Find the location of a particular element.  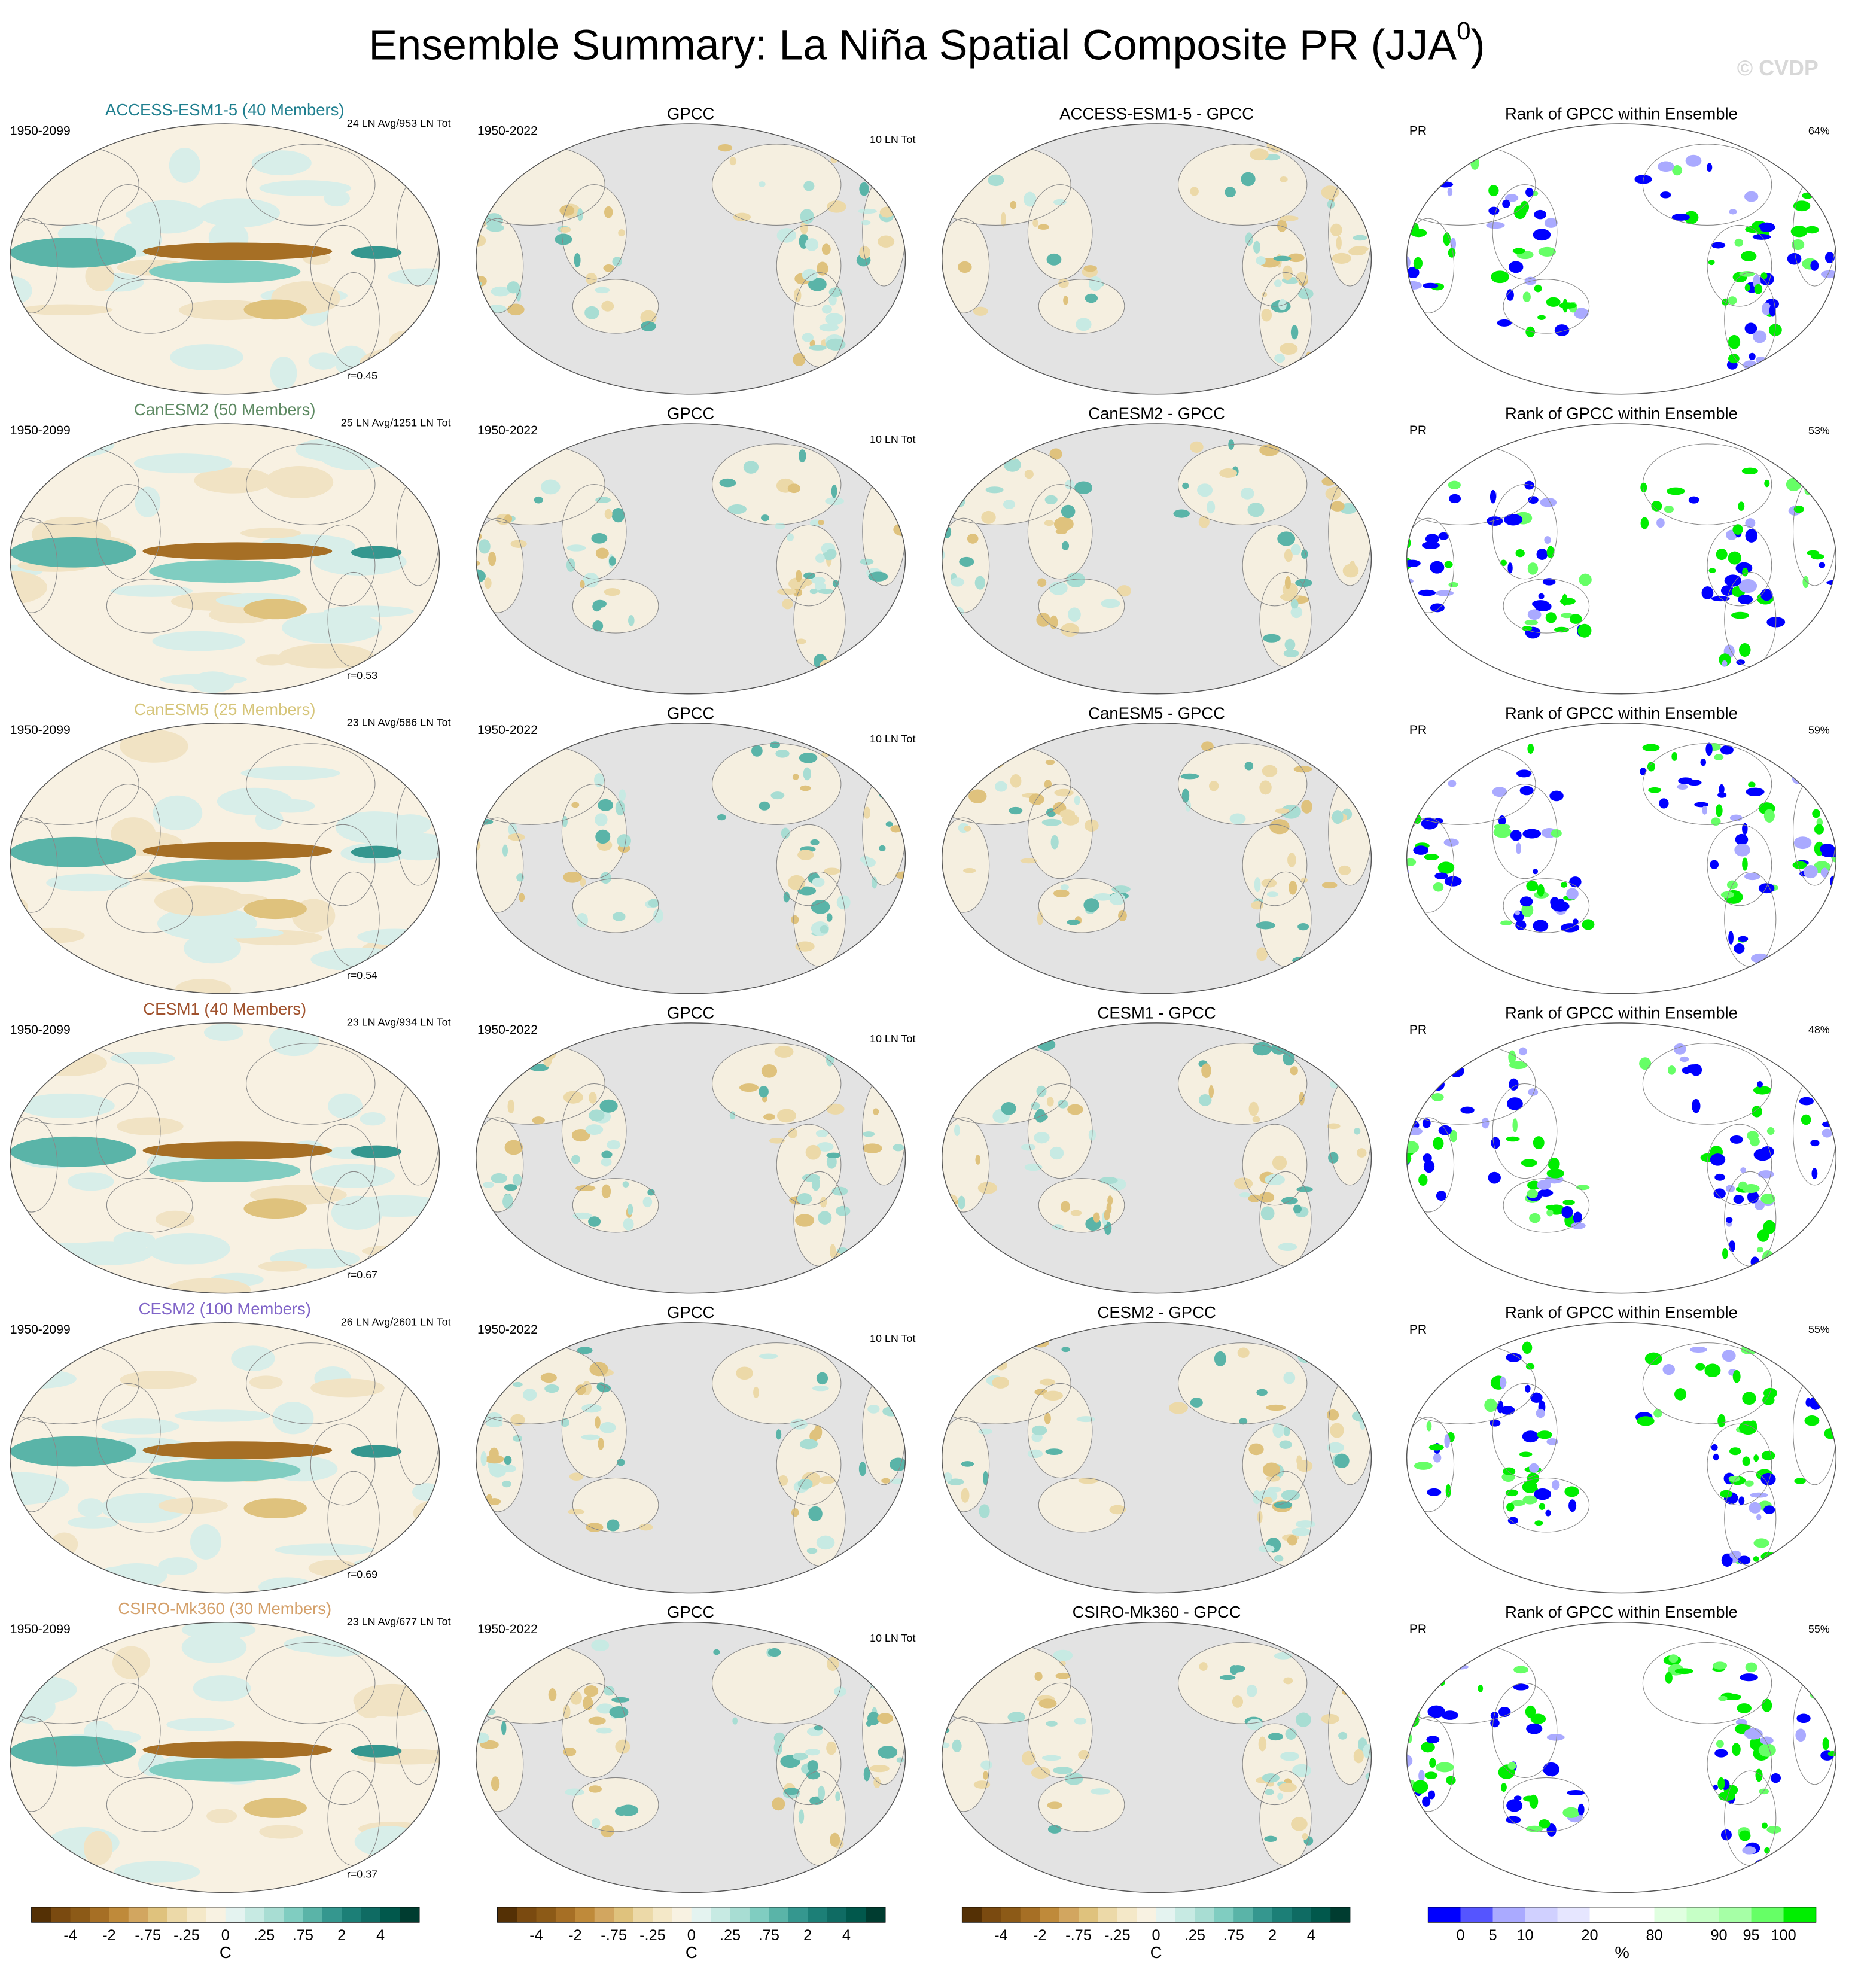

colorbar-tick-label: 4 is located at coordinates (380, 1935).